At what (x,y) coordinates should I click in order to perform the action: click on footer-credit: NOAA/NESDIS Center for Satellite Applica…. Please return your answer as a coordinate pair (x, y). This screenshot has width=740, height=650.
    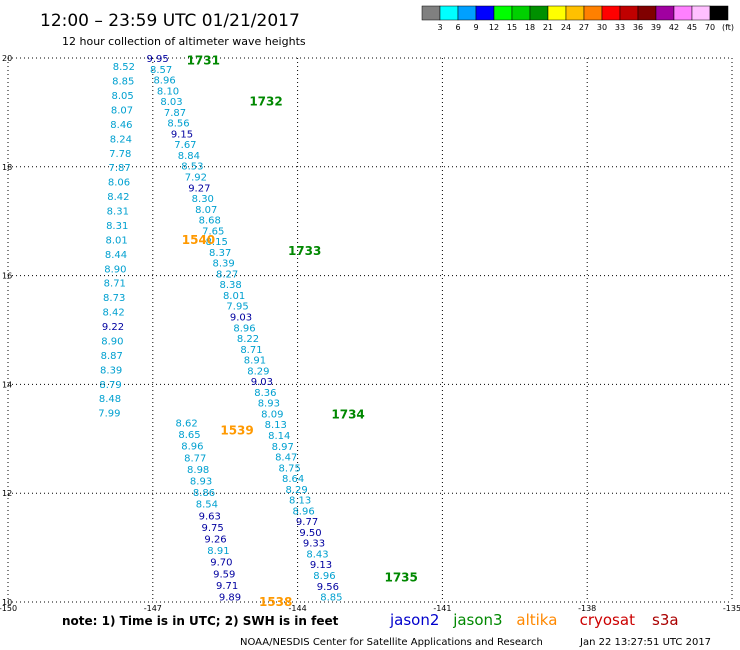
    Looking at the image, I should click on (391, 642).